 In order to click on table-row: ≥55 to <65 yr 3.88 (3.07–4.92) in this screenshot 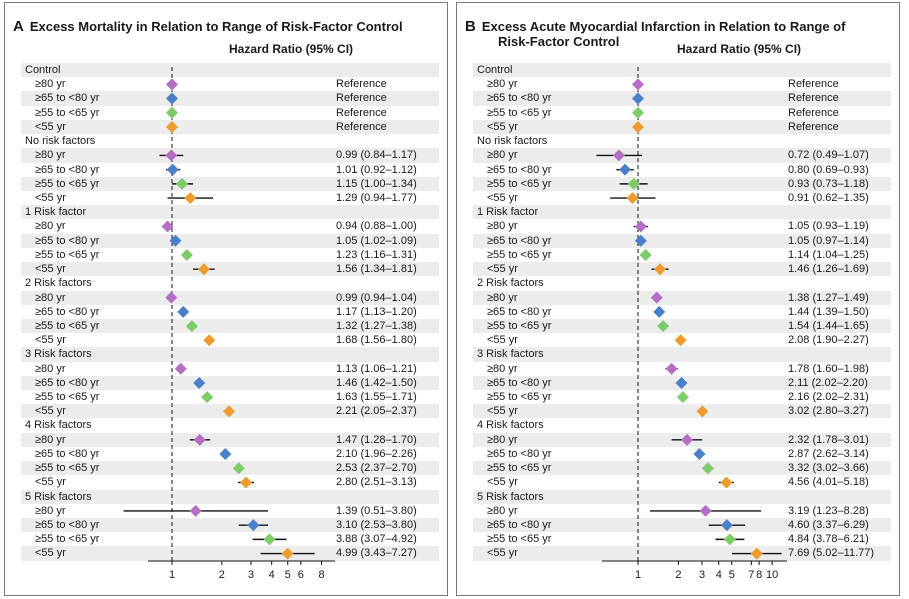, I will do `click(230, 539)`.